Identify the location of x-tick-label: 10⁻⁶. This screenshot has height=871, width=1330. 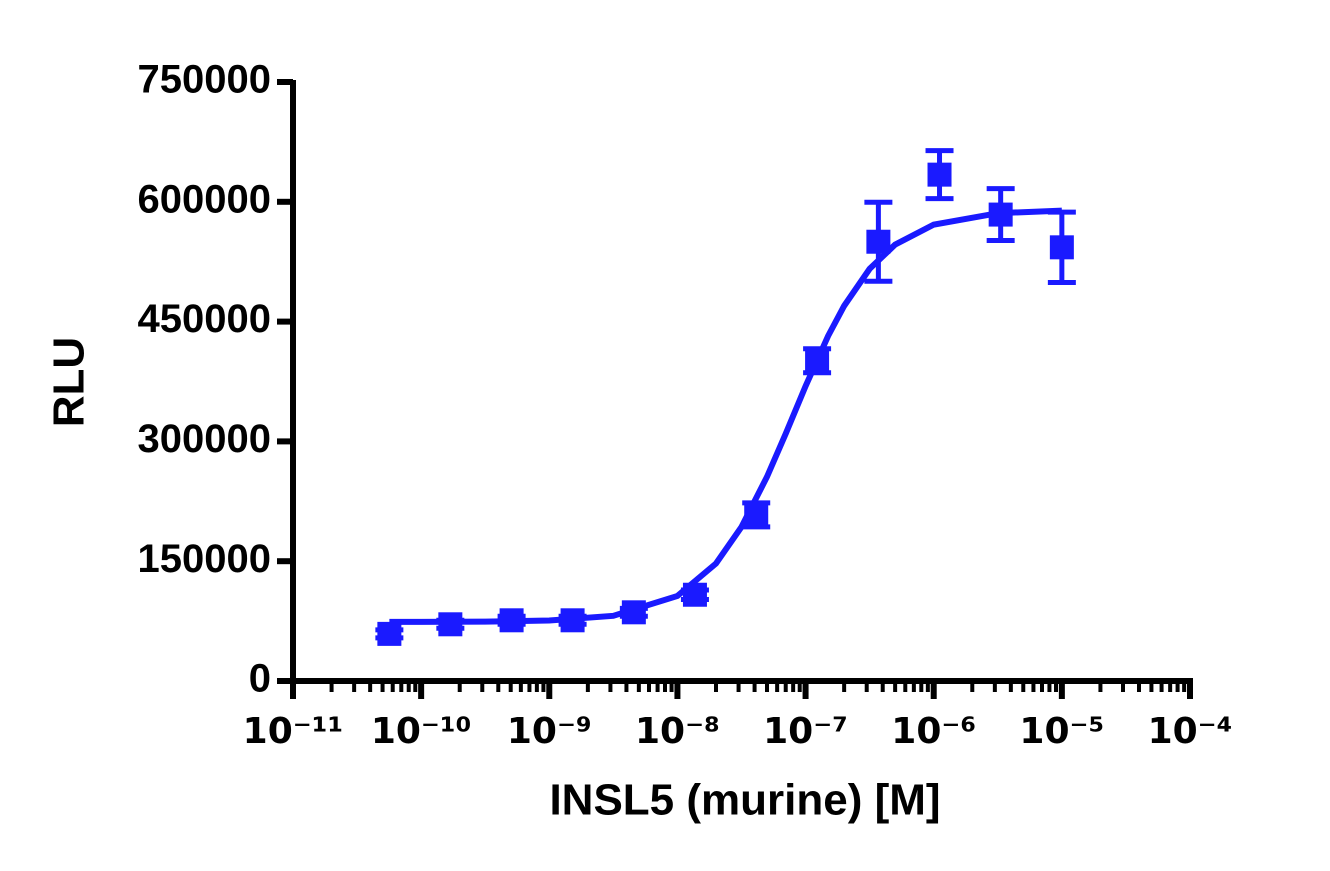
(933, 731).